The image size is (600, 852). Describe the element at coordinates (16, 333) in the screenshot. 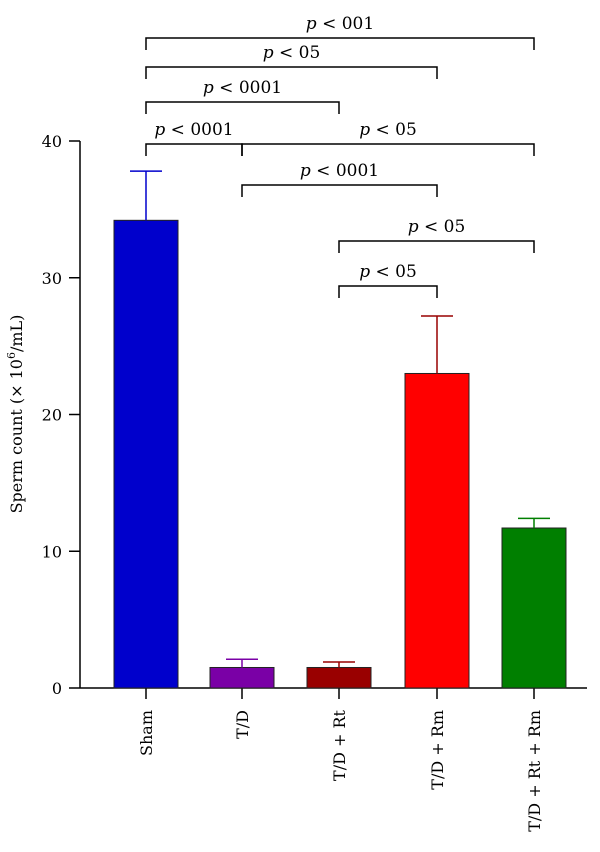

I see `y-label-part: /mL)` at that location.